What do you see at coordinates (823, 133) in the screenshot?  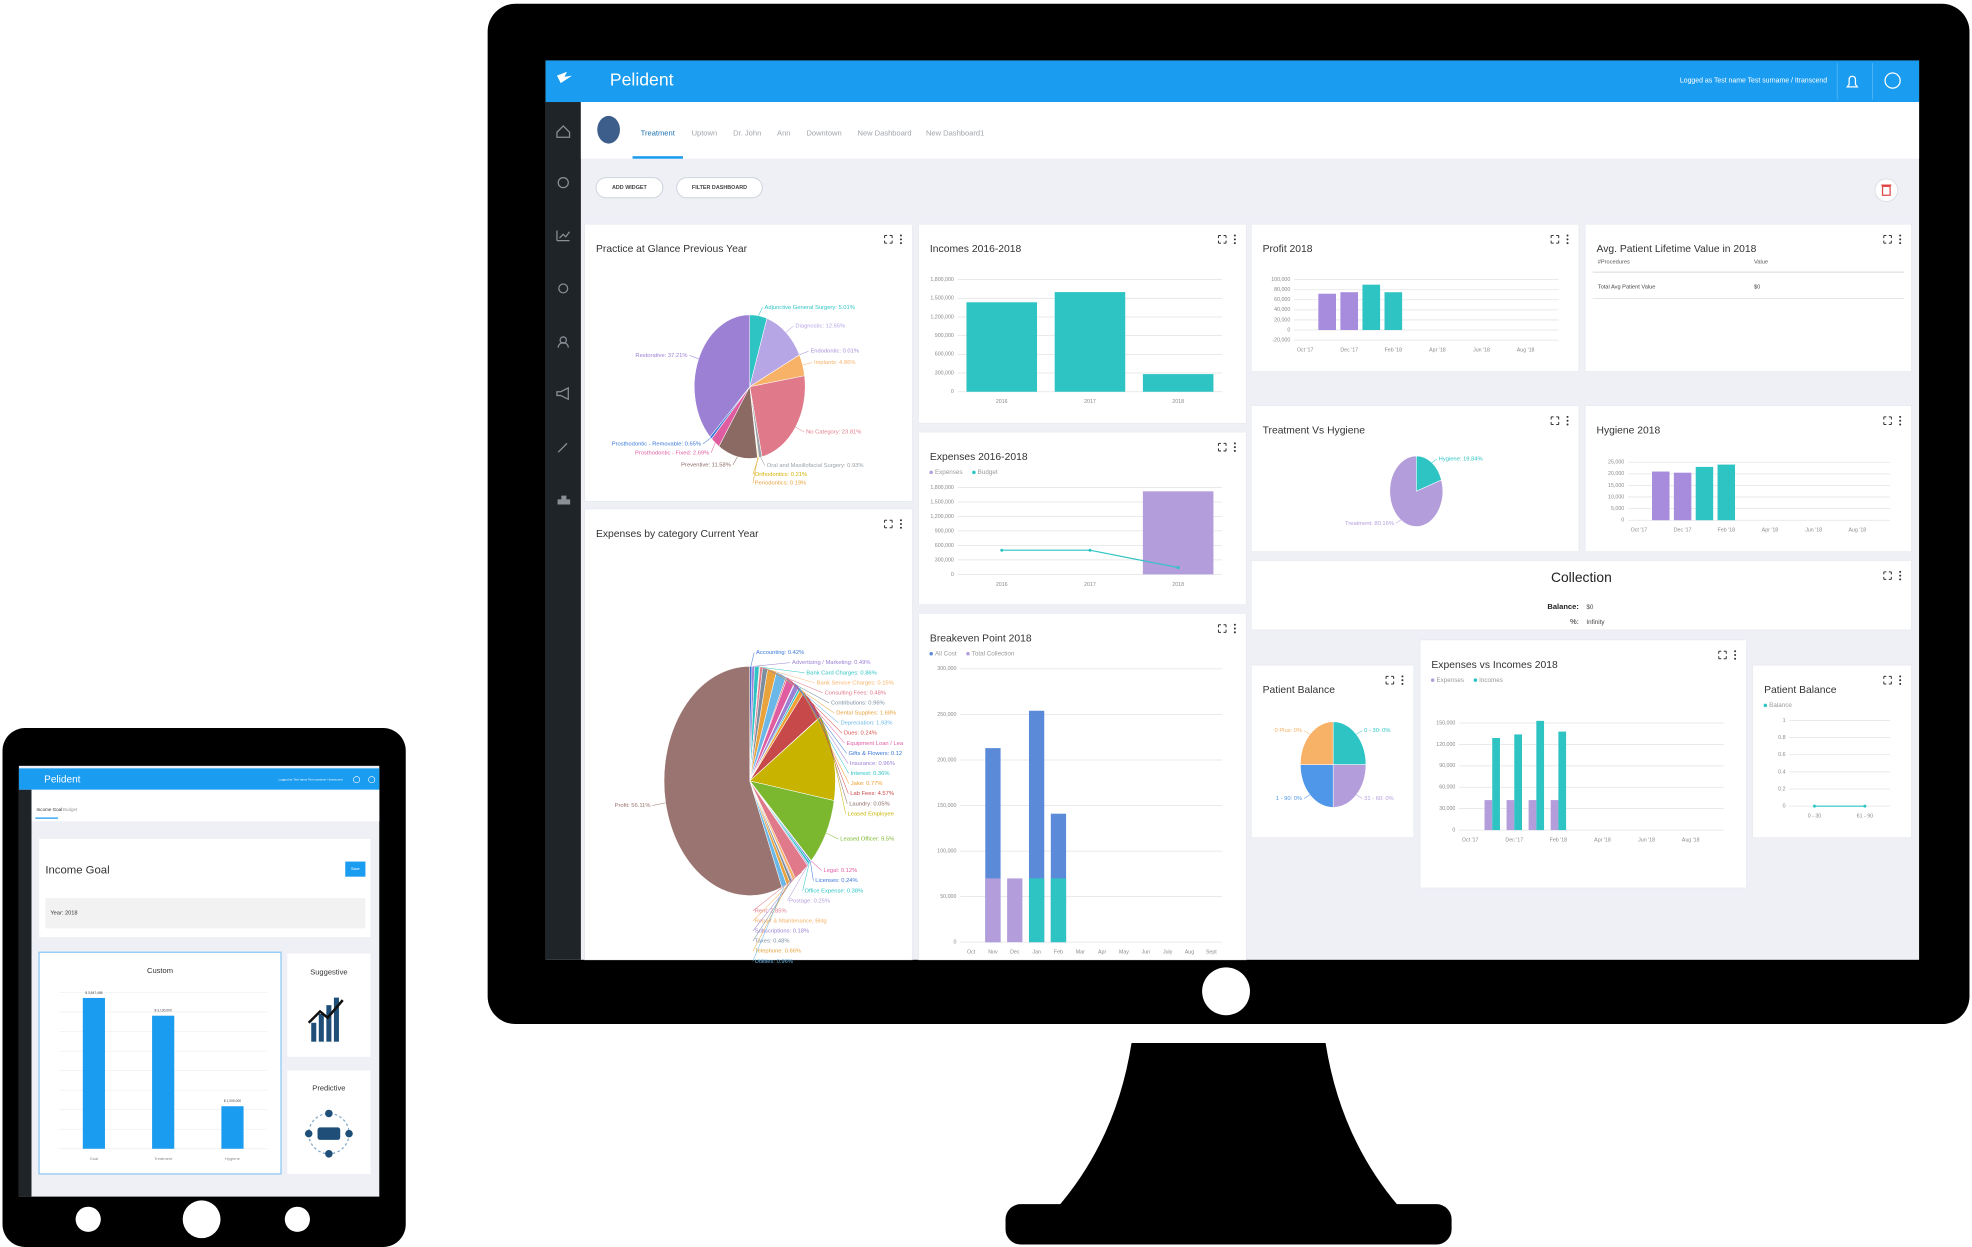 I see `tab: Downtown` at bounding box center [823, 133].